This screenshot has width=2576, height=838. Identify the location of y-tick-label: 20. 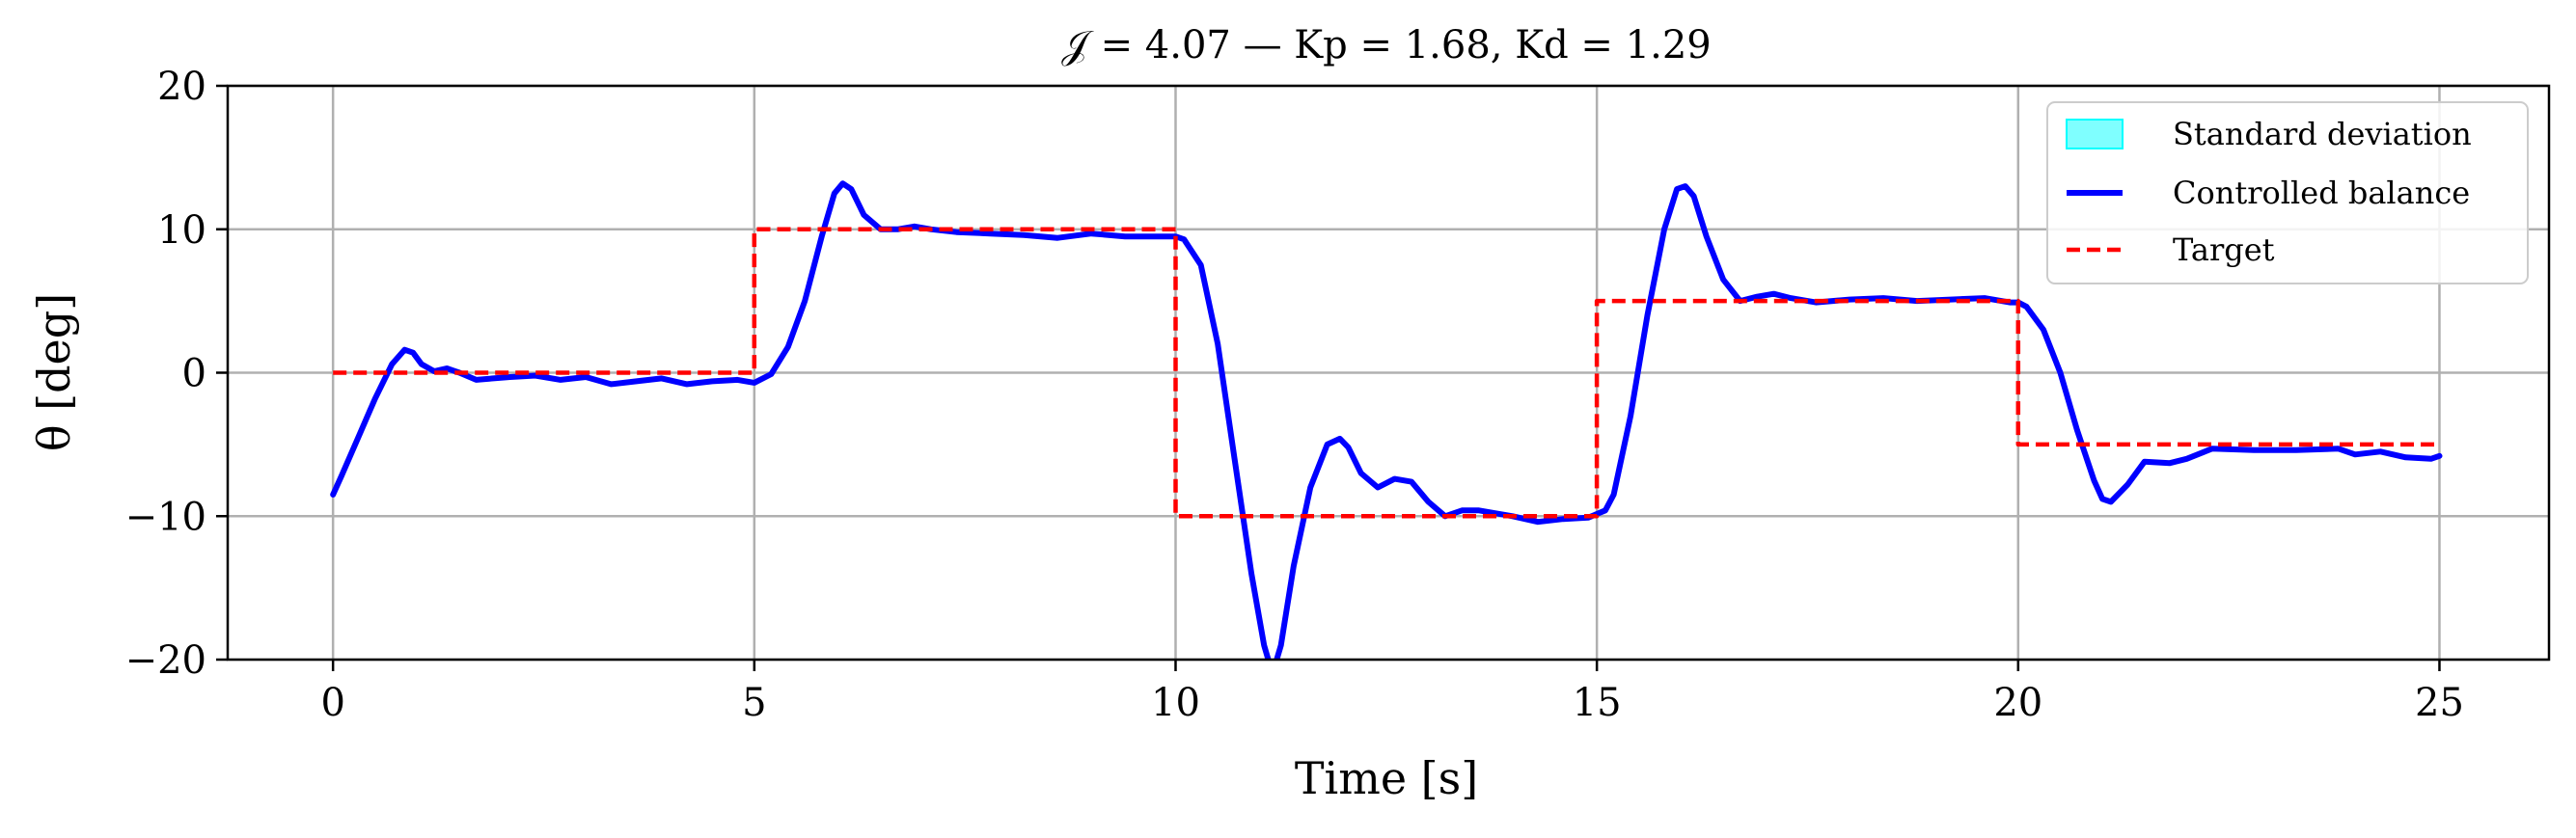
(182, 87).